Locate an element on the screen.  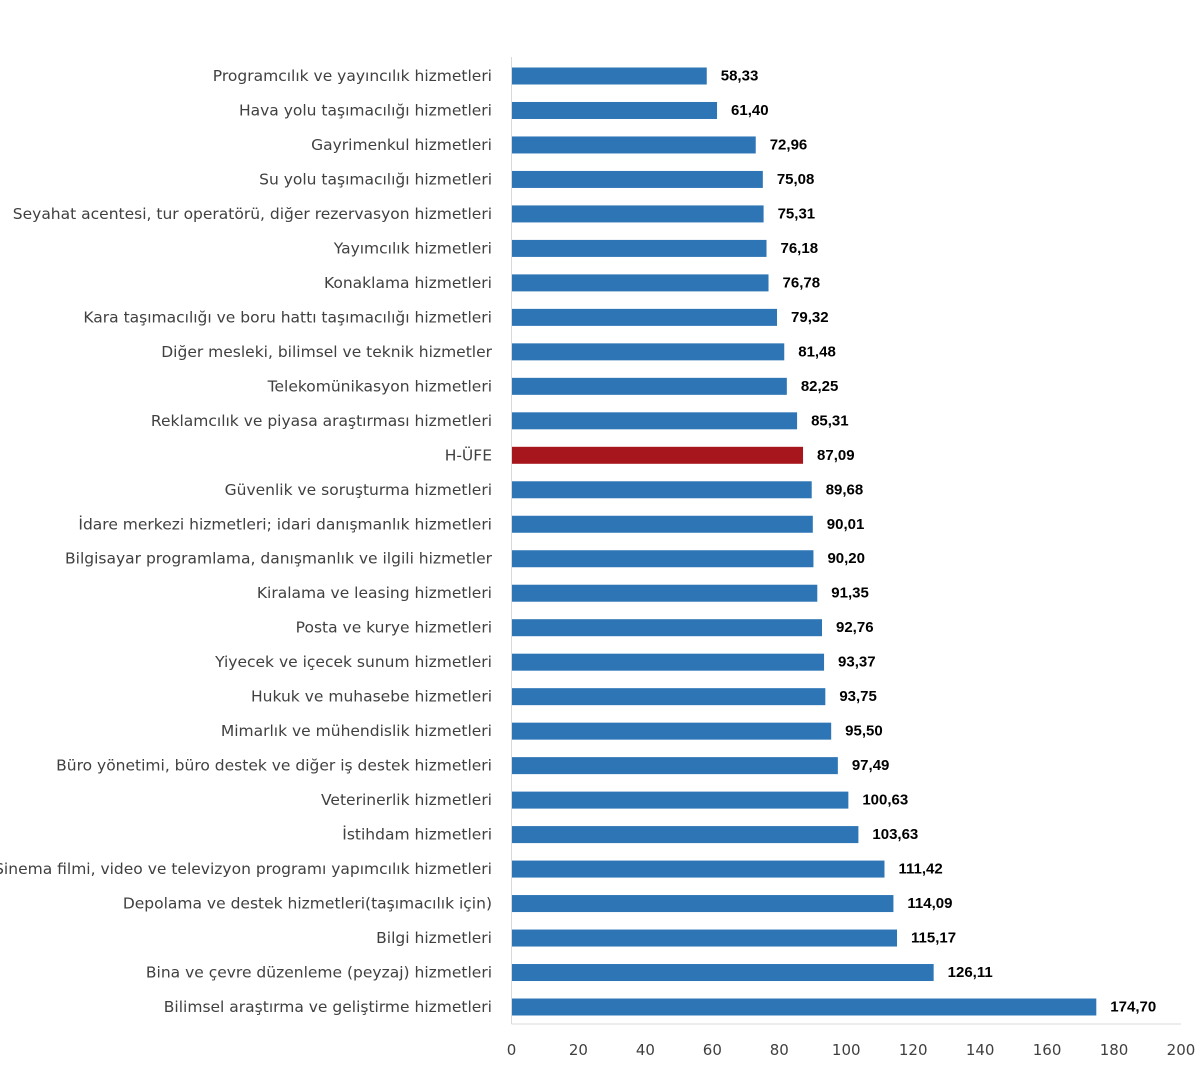
value-label: 90,01 is located at coordinates (846, 524).